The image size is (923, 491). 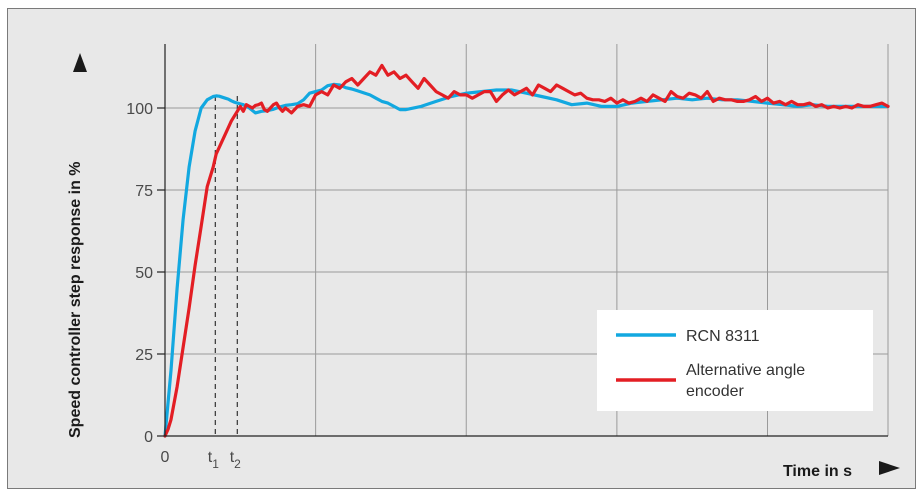 I want to click on y-ticks: 0 25 50 75 100, so click(x=145, y=273).